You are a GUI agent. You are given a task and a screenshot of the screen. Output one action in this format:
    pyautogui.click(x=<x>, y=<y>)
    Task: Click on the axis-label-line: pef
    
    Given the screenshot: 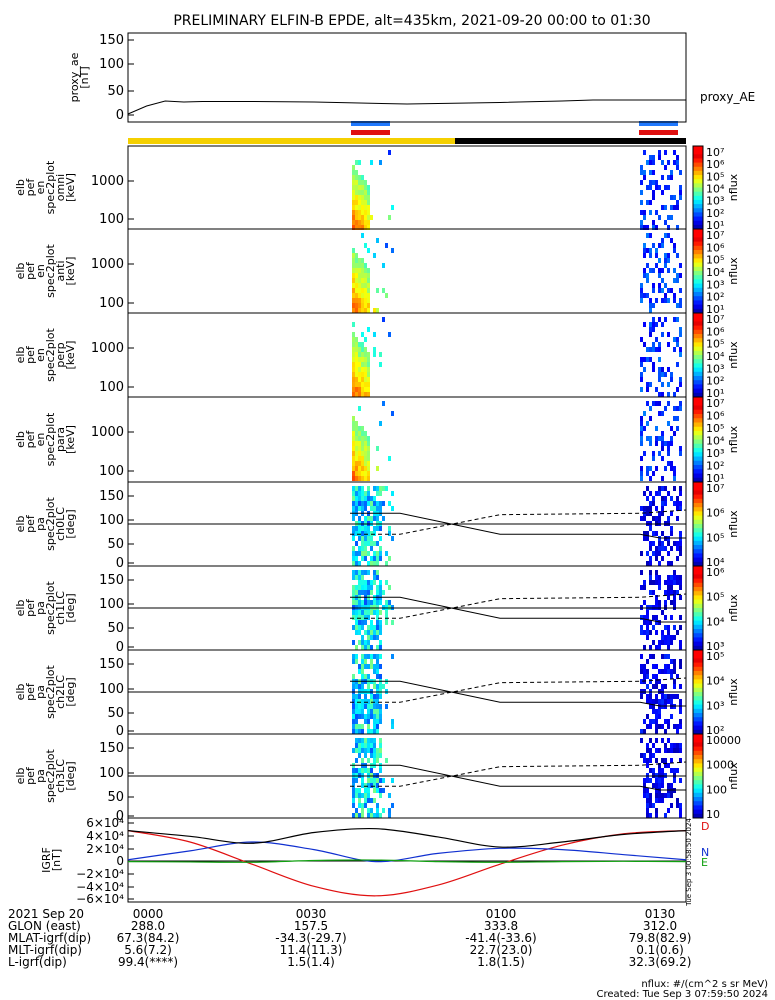 What is the action you would take?
    pyautogui.click(x=30, y=354)
    